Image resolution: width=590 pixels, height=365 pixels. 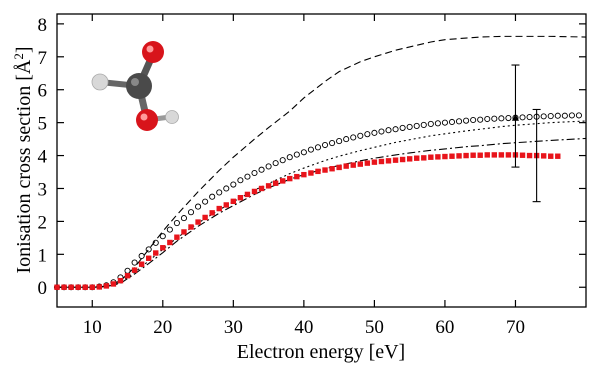 I want to click on x-tick-label: 20, so click(x=162, y=327).